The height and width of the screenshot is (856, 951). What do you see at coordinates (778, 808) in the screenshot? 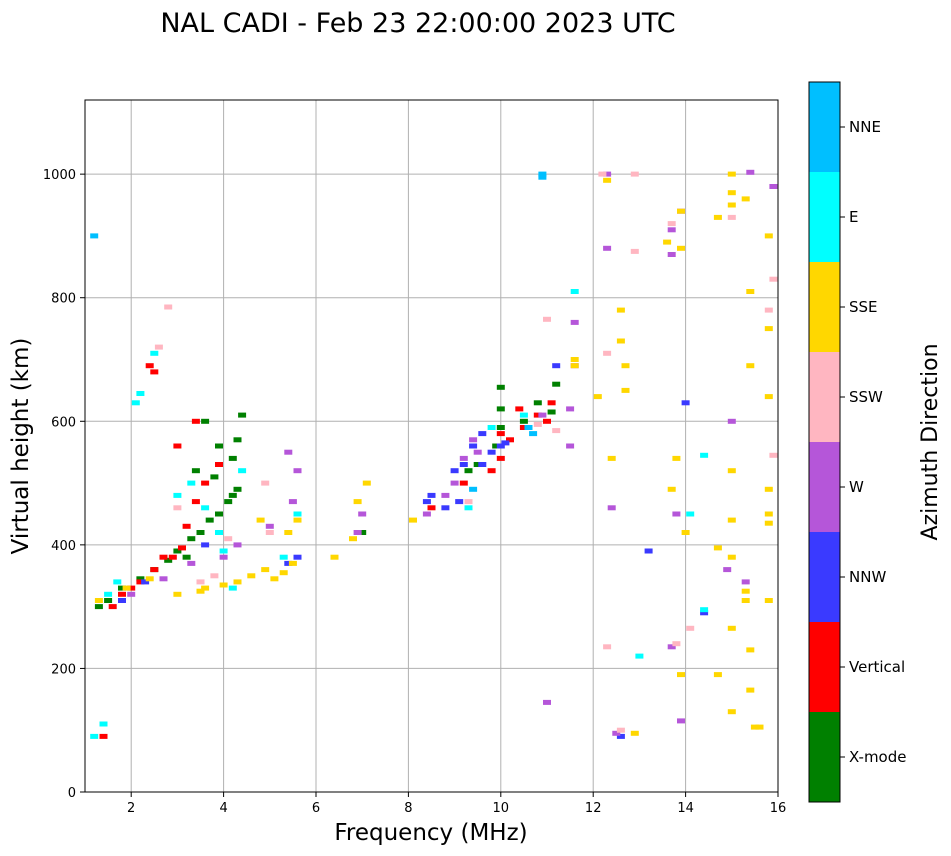
I see `x-tick-label: 16` at bounding box center [778, 808].